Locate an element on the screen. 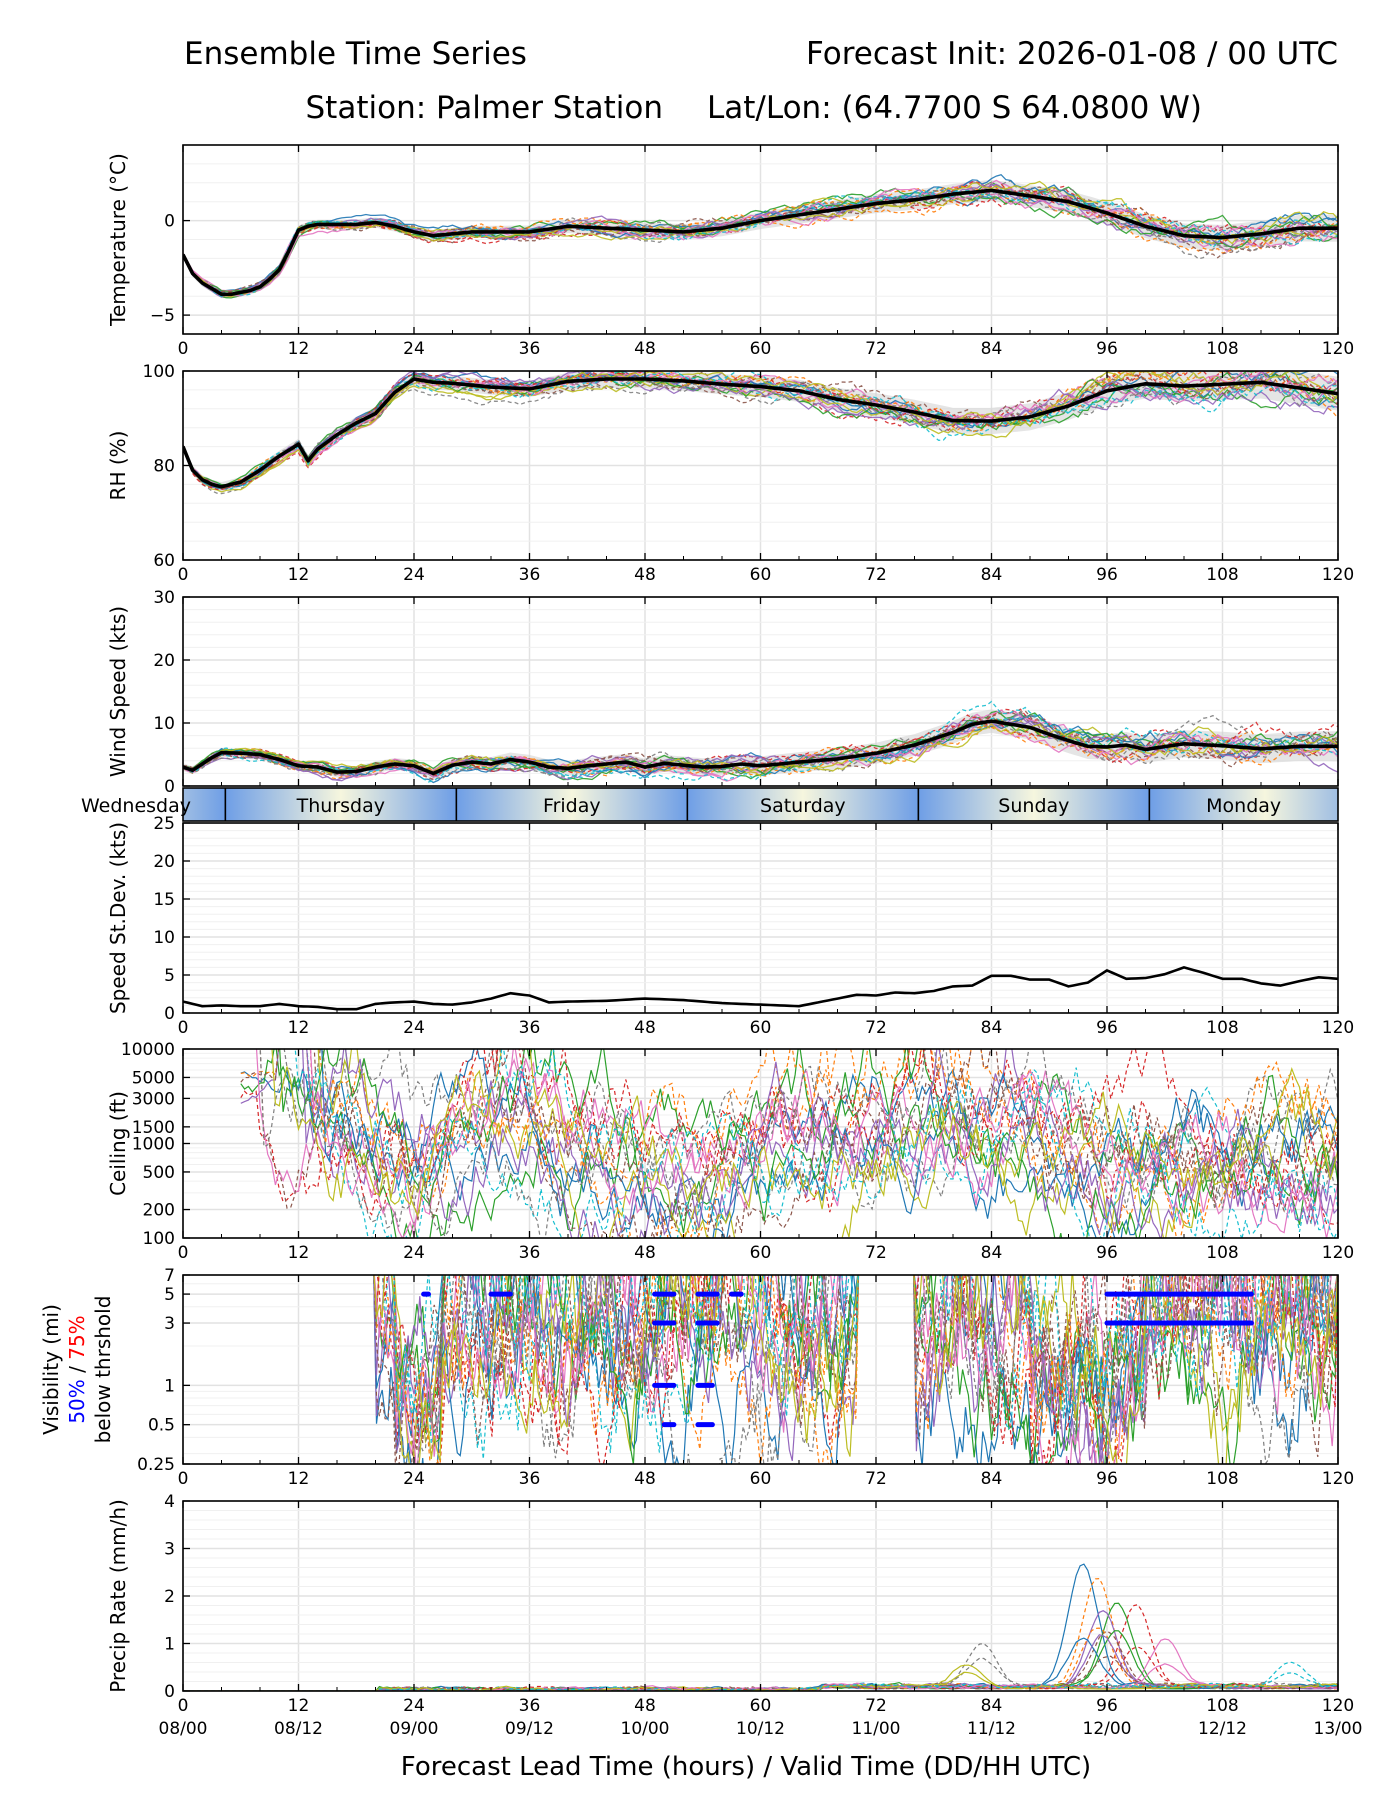 The width and height of the screenshot is (1400, 1800). valid-time-label: 08/12 is located at coordinates (298, 1729).